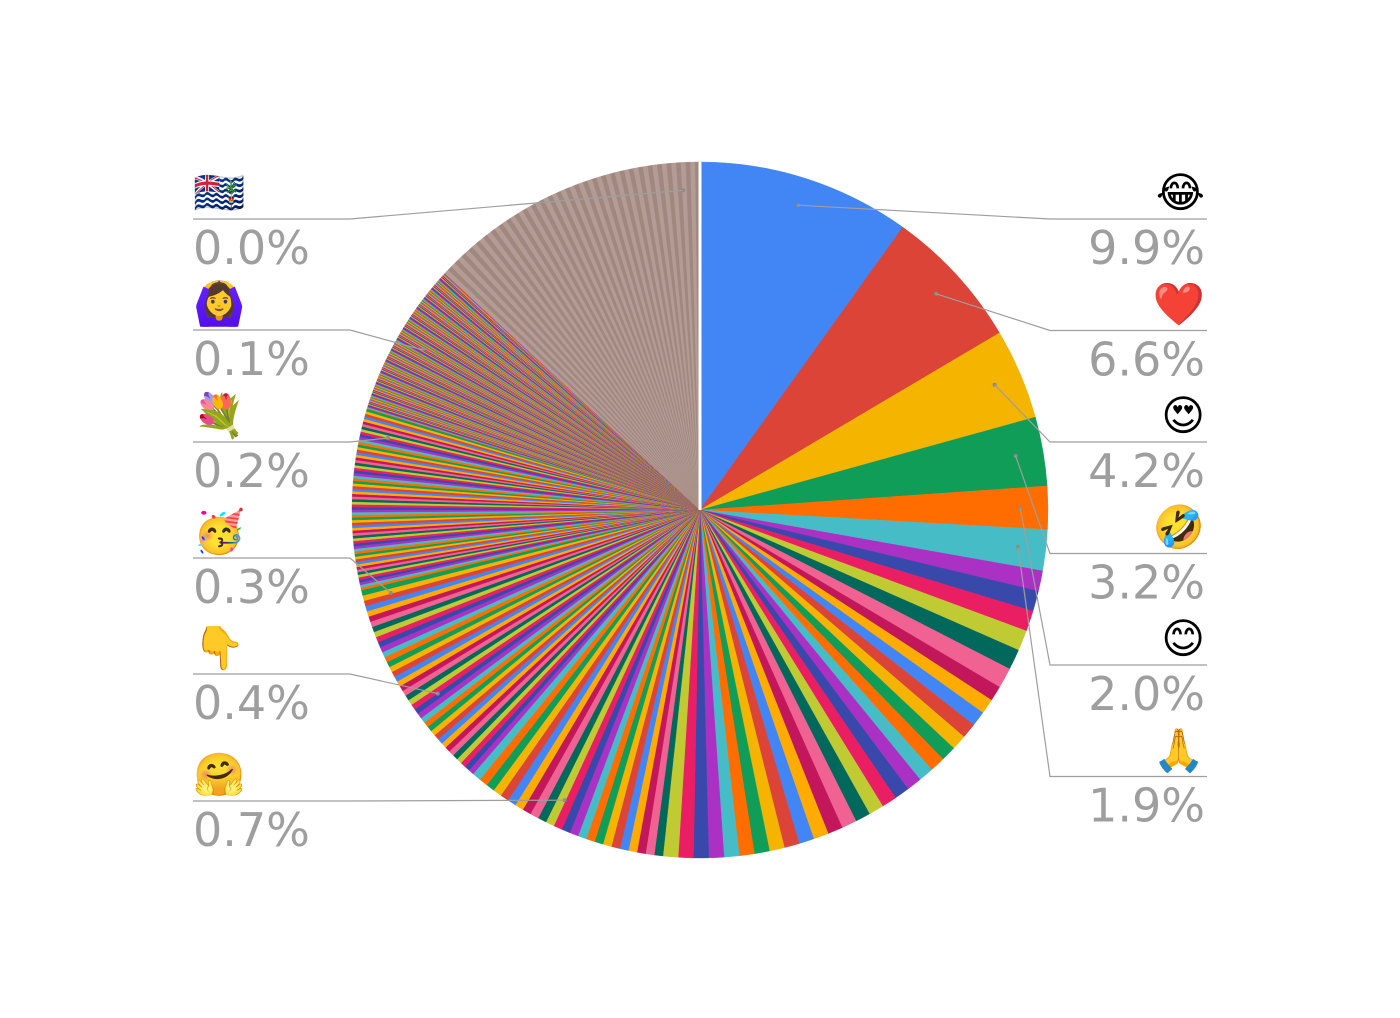  I want to click on callout-percent-label: 0.3%, so click(251, 587).